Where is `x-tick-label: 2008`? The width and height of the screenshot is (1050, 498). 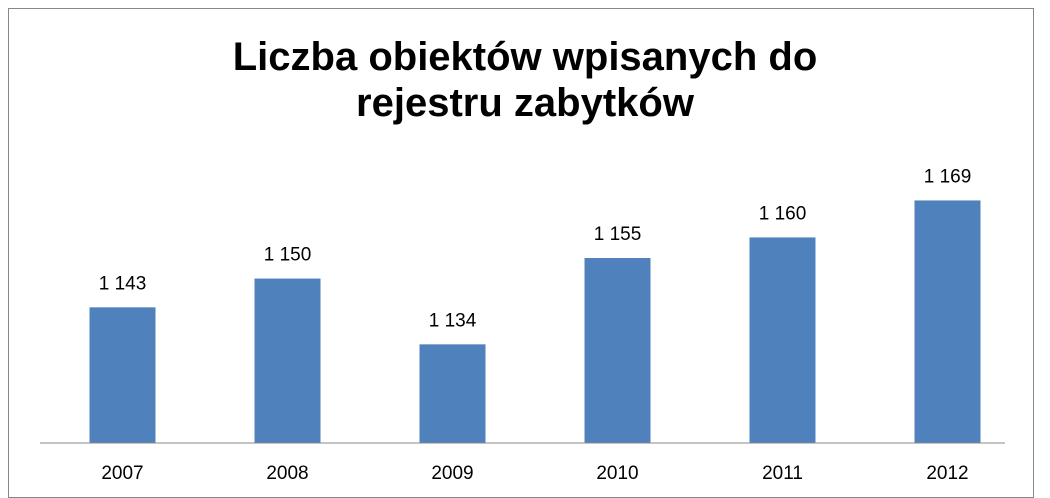
x-tick-label: 2008 is located at coordinates (287, 473).